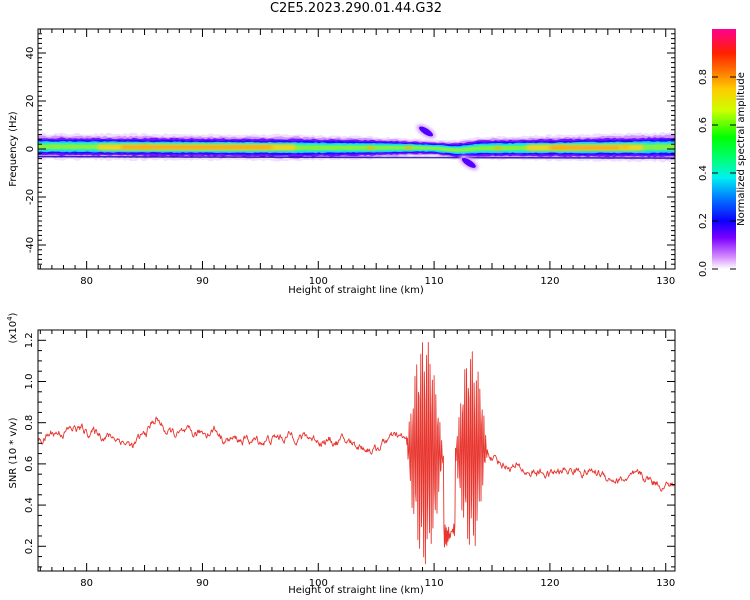  What do you see at coordinates (13, 149) in the screenshot?
I see `spectrogram-y-axis-label: Frequency (Hz)` at bounding box center [13, 149].